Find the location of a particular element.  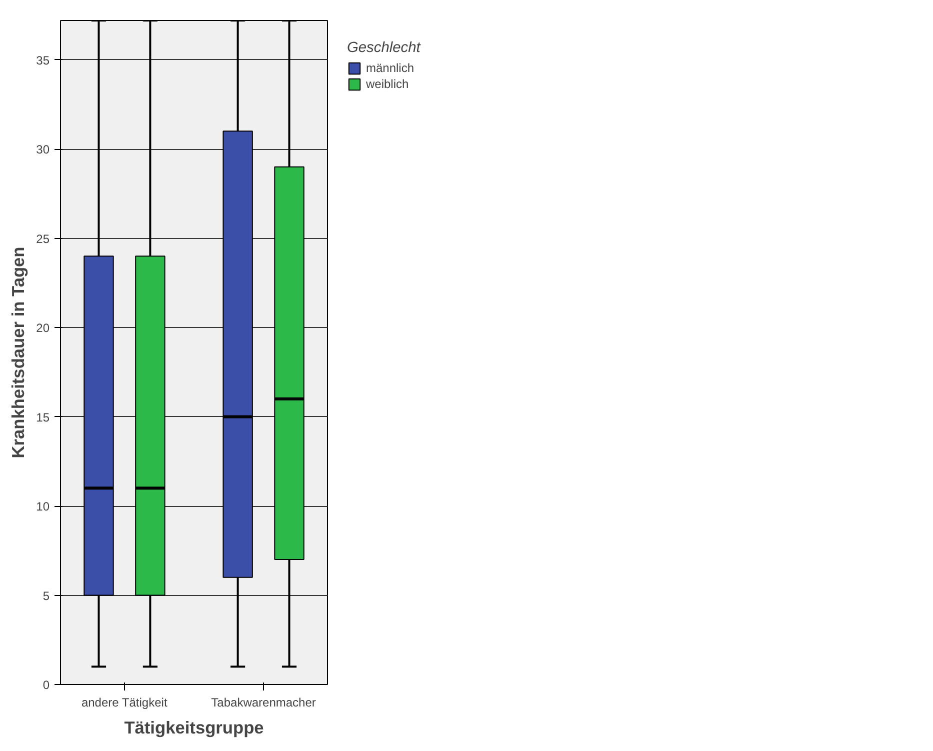

legend-title: Geschlecht is located at coordinates (383, 48).